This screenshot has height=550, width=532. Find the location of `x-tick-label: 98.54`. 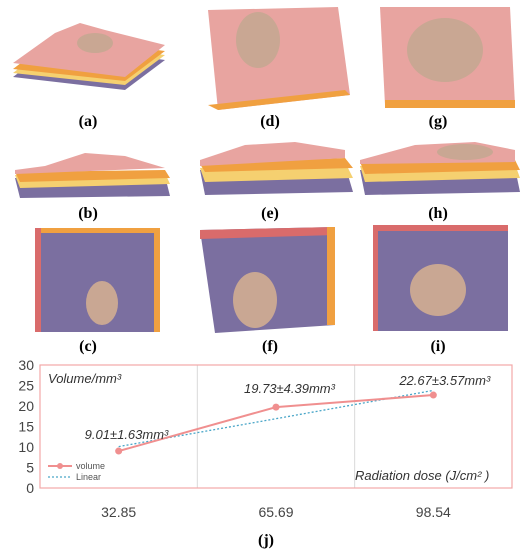

x-tick-label: 98.54 is located at coordinates (433, 512).